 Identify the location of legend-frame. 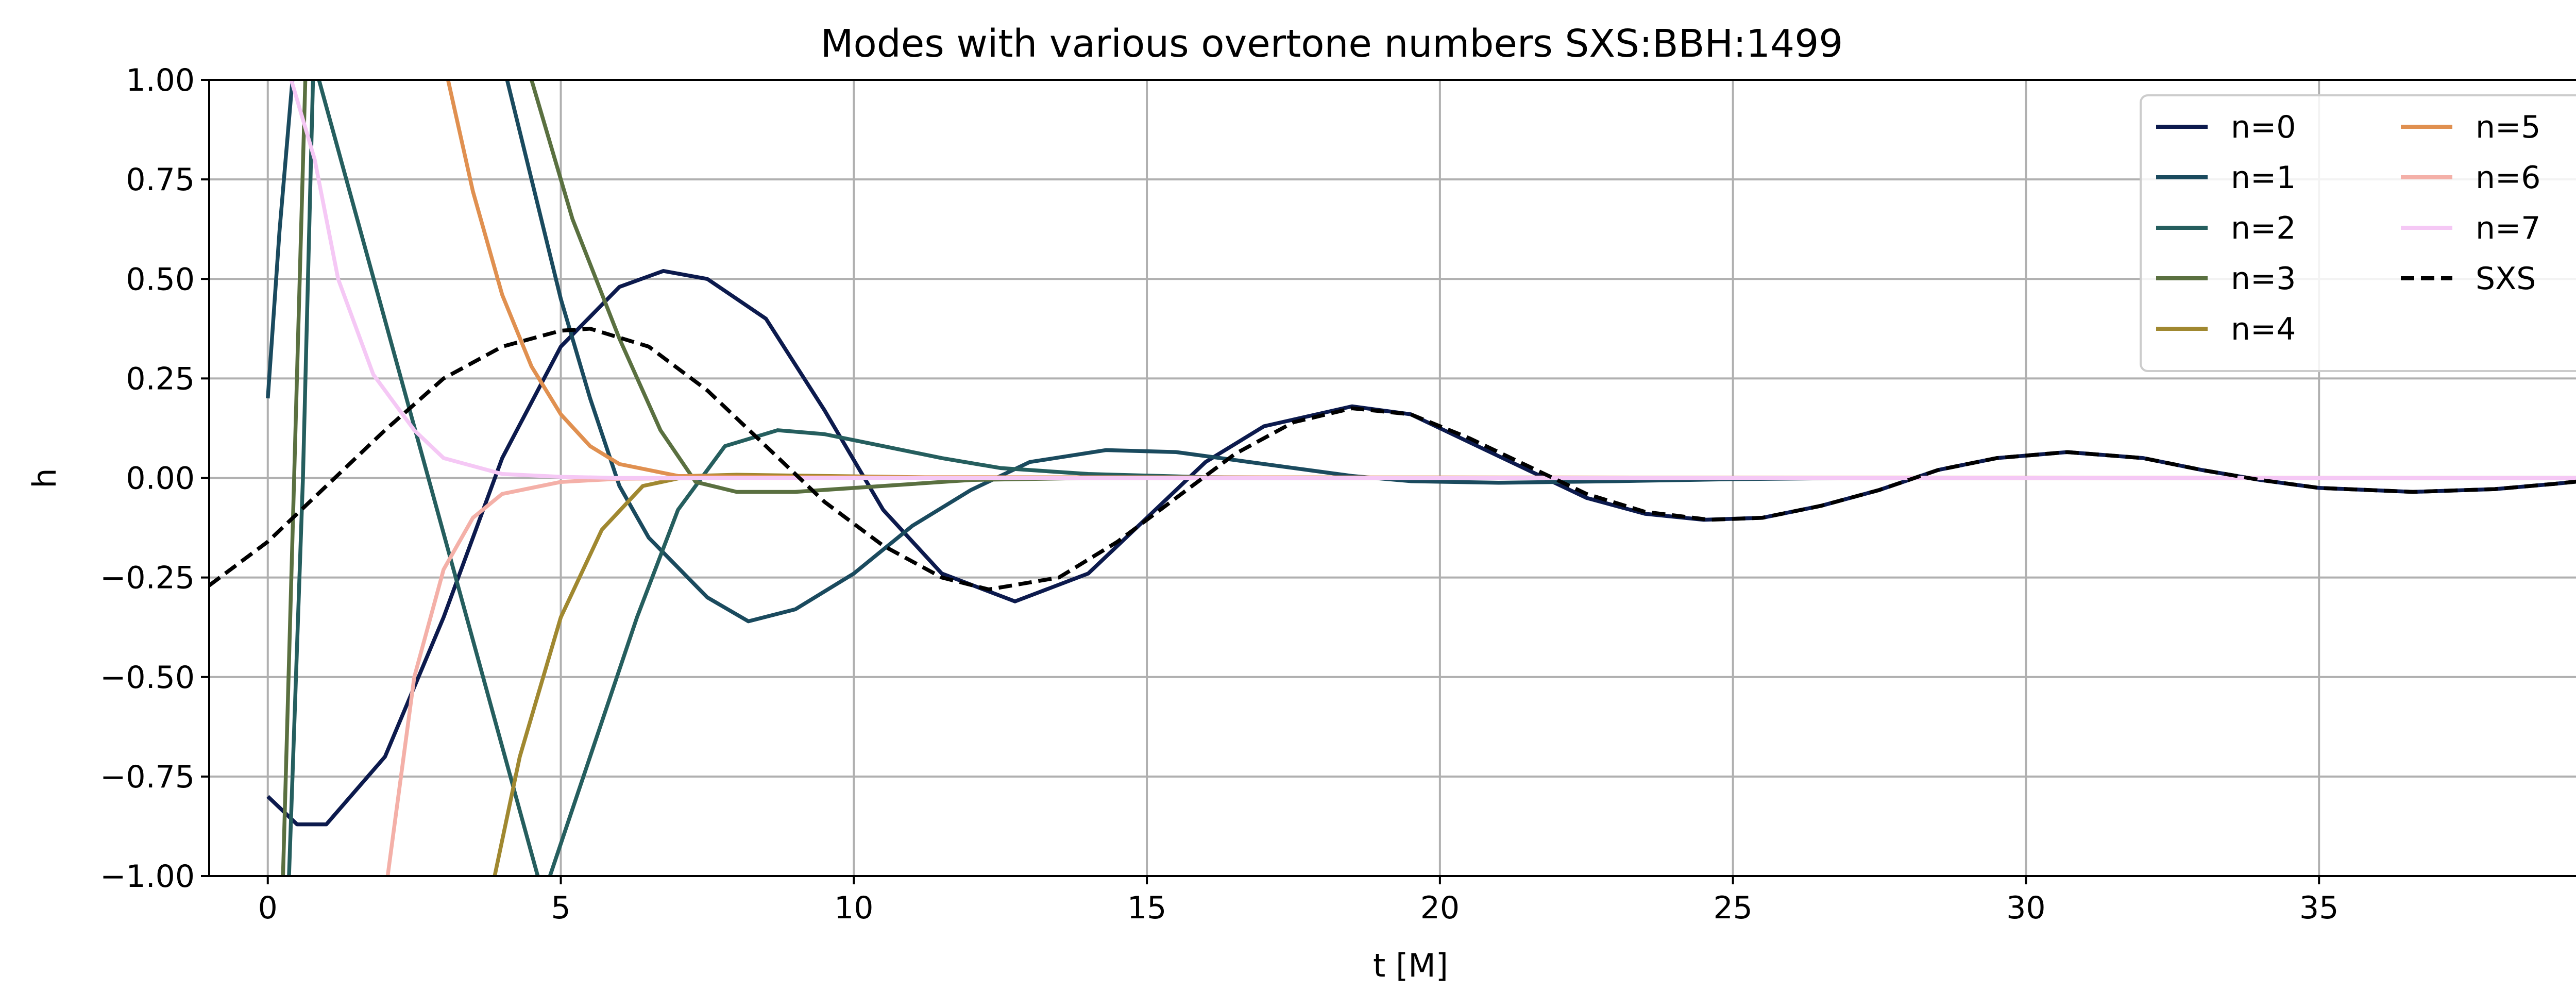
(2358, 233).